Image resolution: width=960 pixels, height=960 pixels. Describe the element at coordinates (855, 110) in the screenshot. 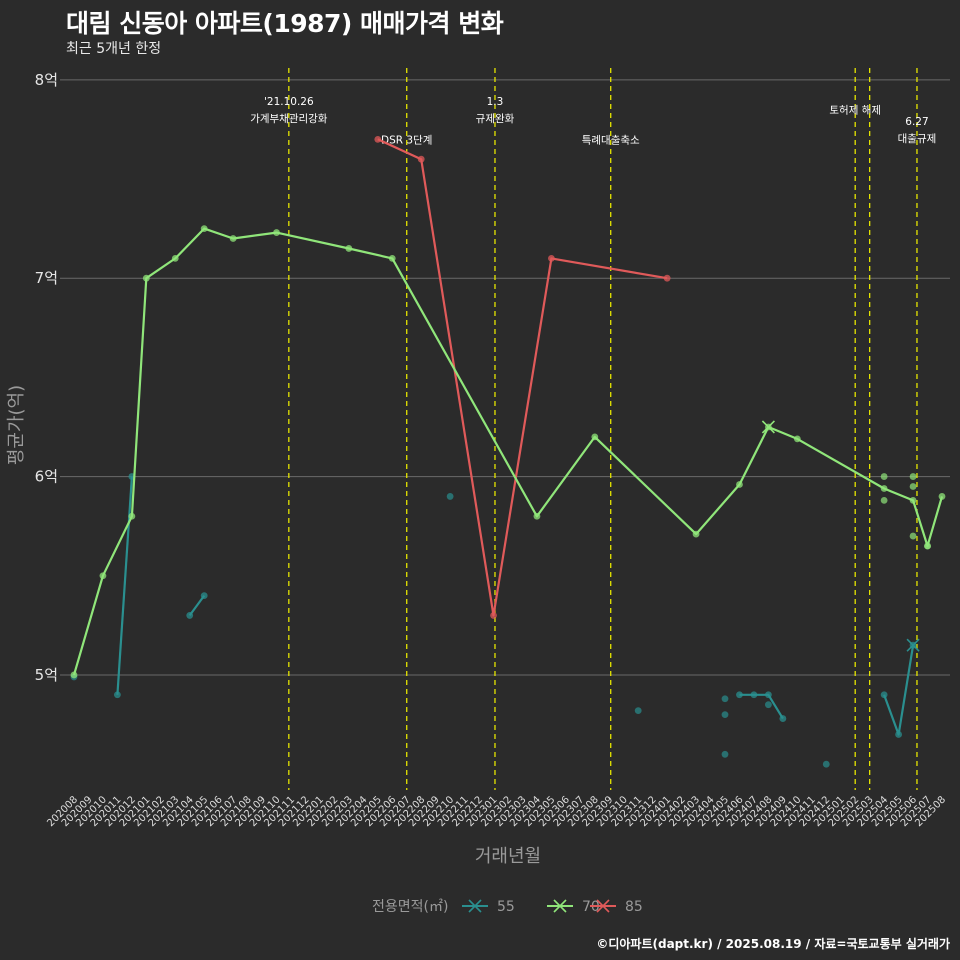

I see `event-label: 토허제 해제` at that location.